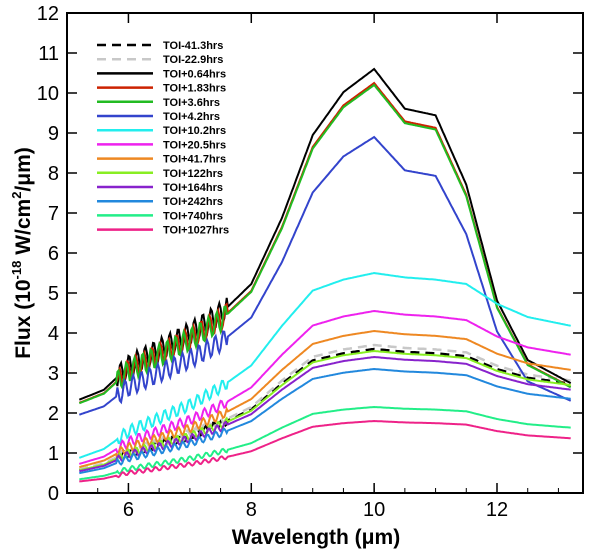  What do you see at coordinates (191, 117) in the screenshot?
I see `legend-label: TOI+4.2hrs` at bounding box center [191, 117].